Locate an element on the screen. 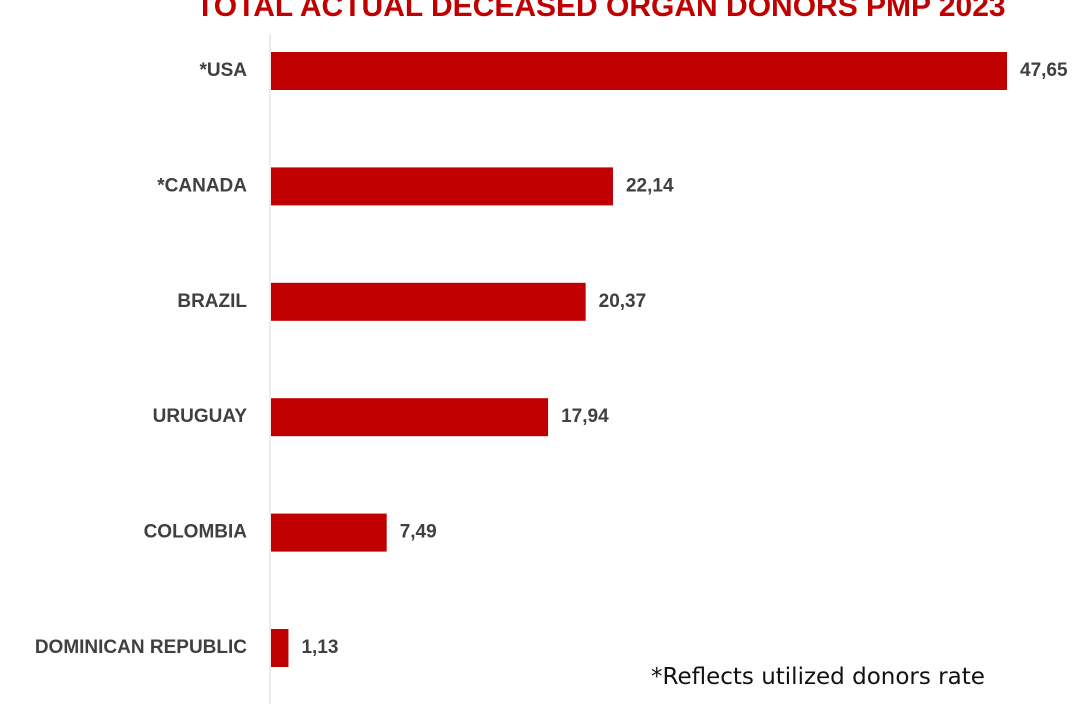  footnote: *Reflects utilized donors rate is located at coordinates (818, 677).